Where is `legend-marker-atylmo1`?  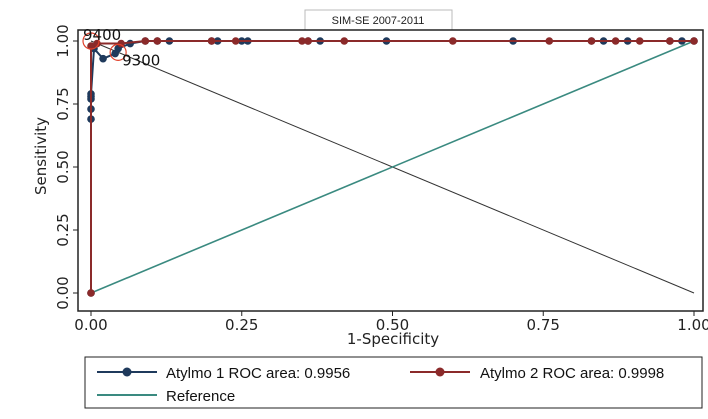 legend-marker-atylmo1 is located at coordinates (127, 372).